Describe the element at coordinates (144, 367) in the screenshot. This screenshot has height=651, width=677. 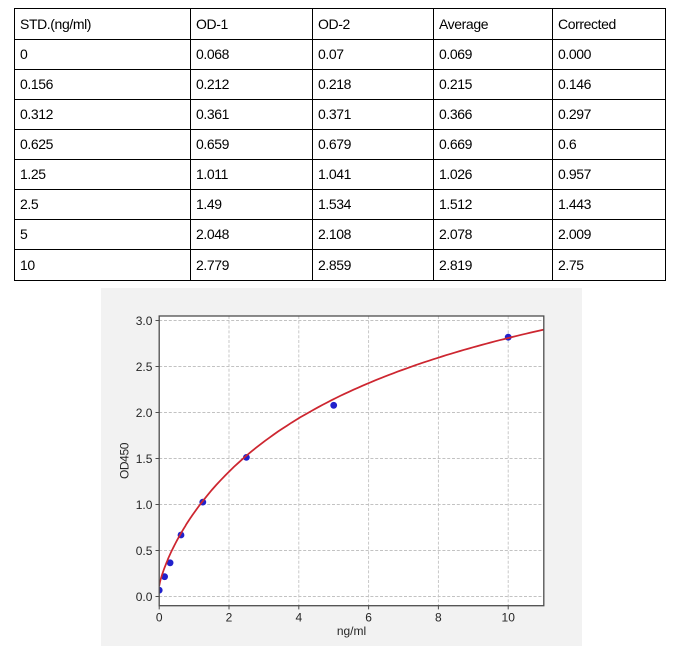
I see `svg-text: 2.5` at that location.